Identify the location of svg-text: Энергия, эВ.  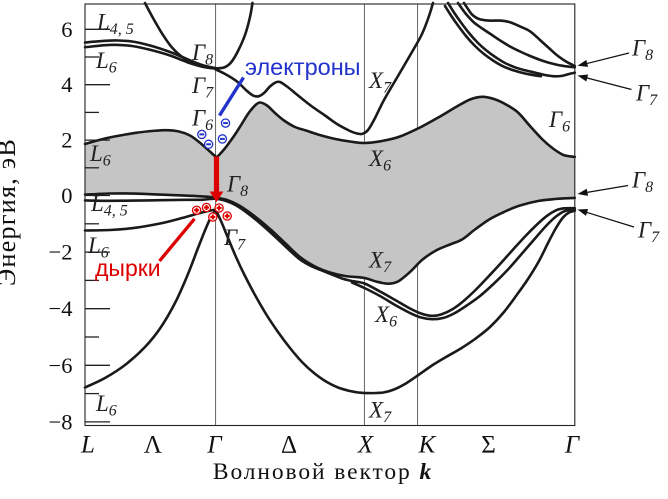
(10, 212).